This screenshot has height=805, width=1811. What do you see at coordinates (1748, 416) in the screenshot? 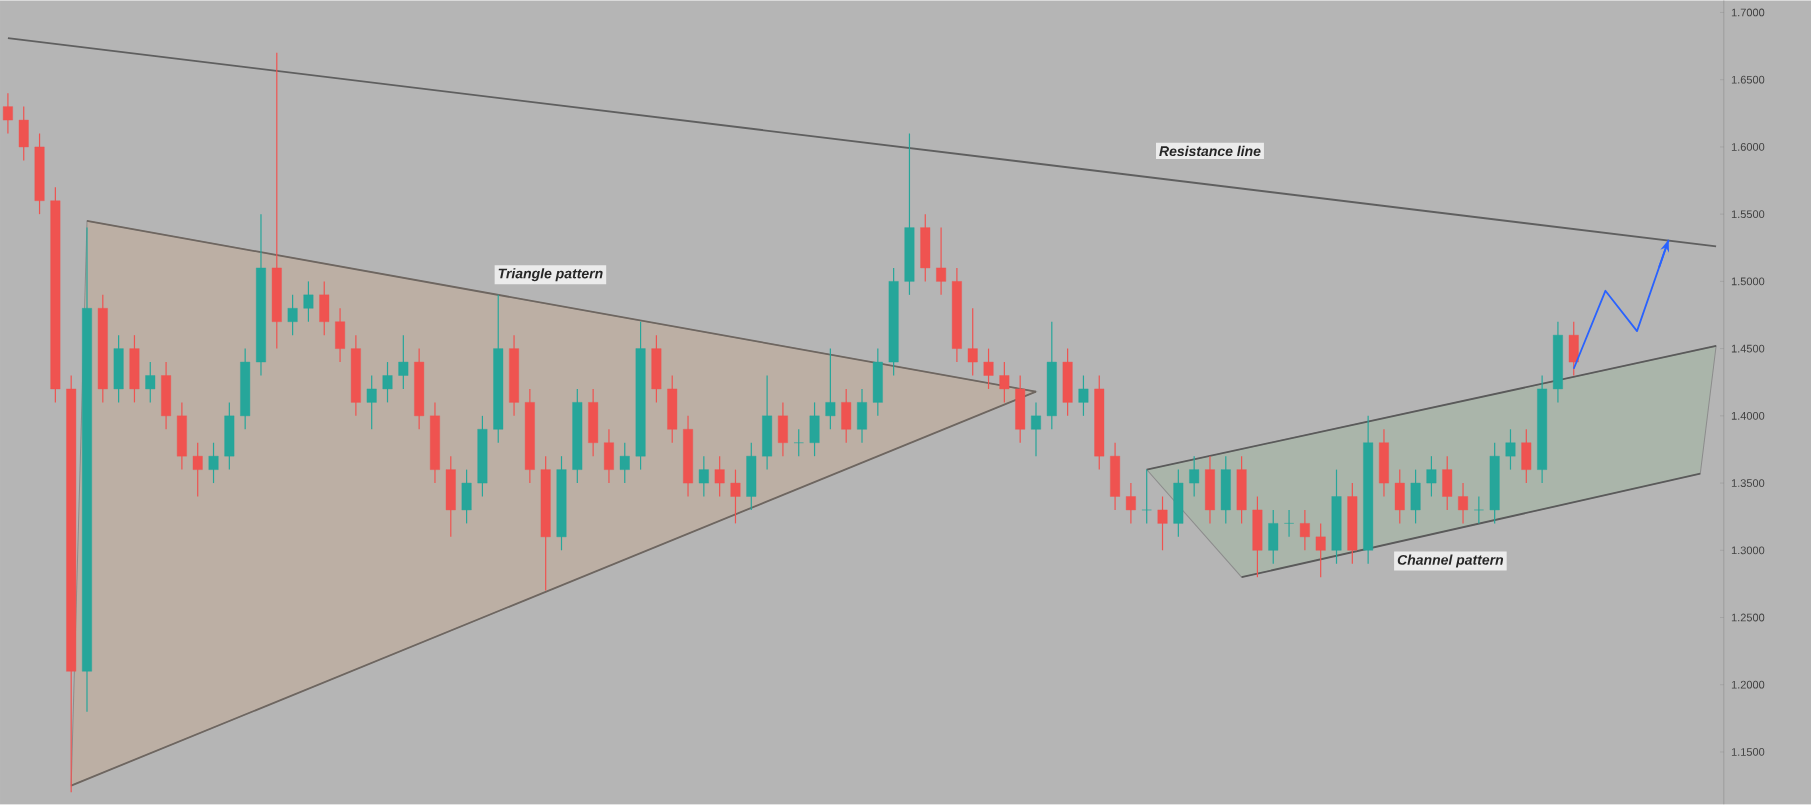
I see `y-tick-label: 1.4000` at bounding box center [1748, 416].